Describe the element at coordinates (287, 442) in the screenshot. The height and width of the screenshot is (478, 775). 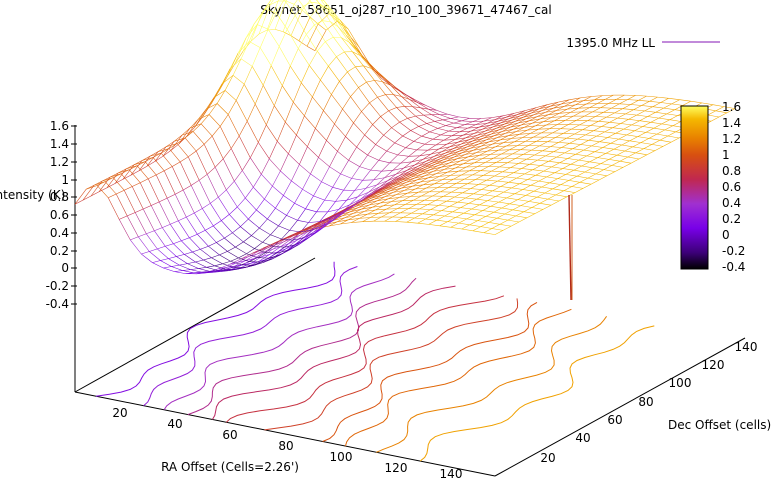
I see `x-ticks: 20 40 60 80 100 120 140` at that location.